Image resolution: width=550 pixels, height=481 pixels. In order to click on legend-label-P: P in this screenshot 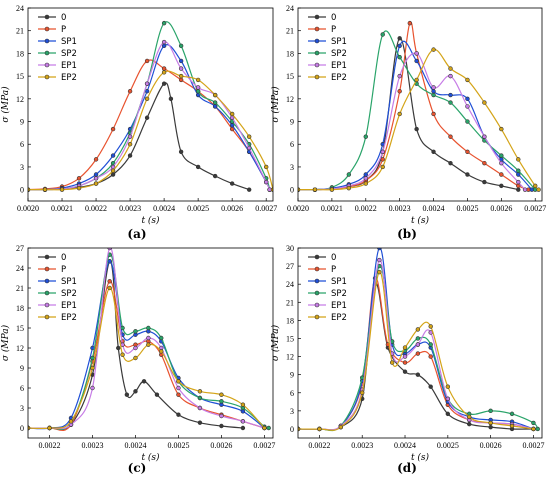, I will do `click(63, 30)`.